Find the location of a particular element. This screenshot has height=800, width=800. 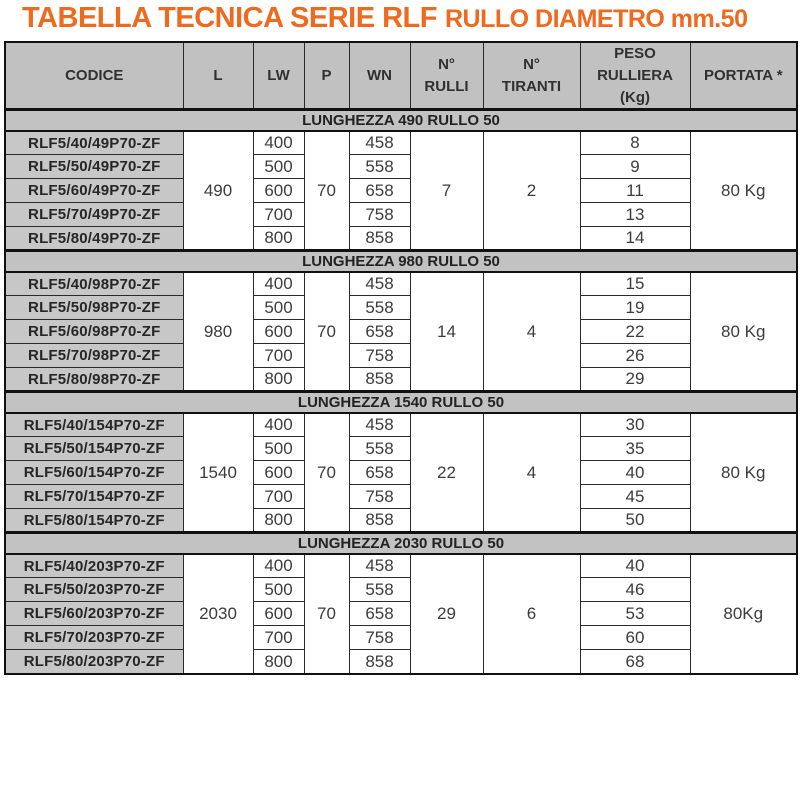

table-row: RLF5/50/154P70-ZF 500 558 35 is located at coordinates (400, 449).